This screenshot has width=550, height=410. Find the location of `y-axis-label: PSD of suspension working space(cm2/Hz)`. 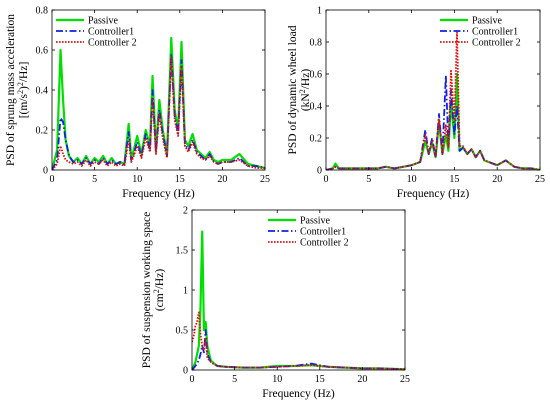

y-axis-label: PSD of suspension working space(cm2/Hz) is located at coordinates (153, 290).